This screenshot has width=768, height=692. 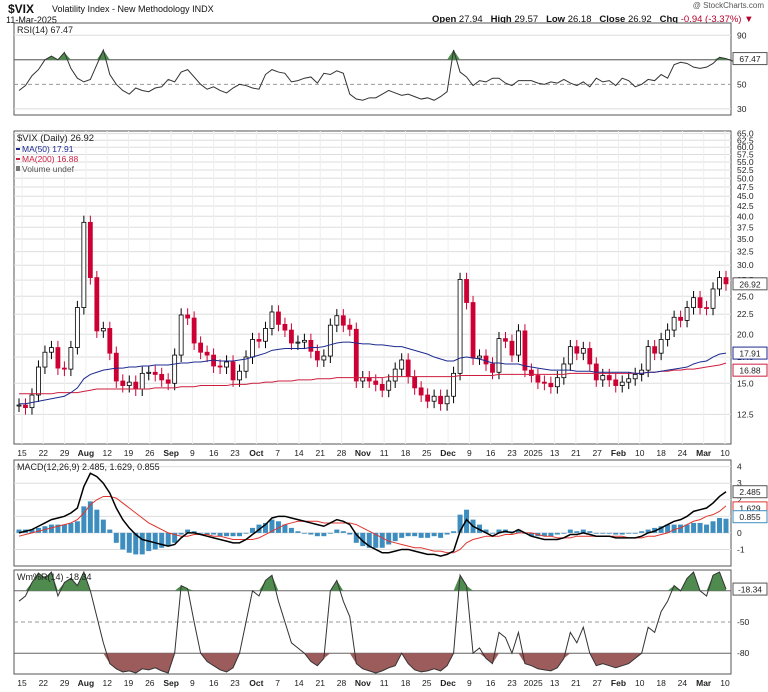 I want to click on price-tick-label: 35.0, so click(x=745, y=239).